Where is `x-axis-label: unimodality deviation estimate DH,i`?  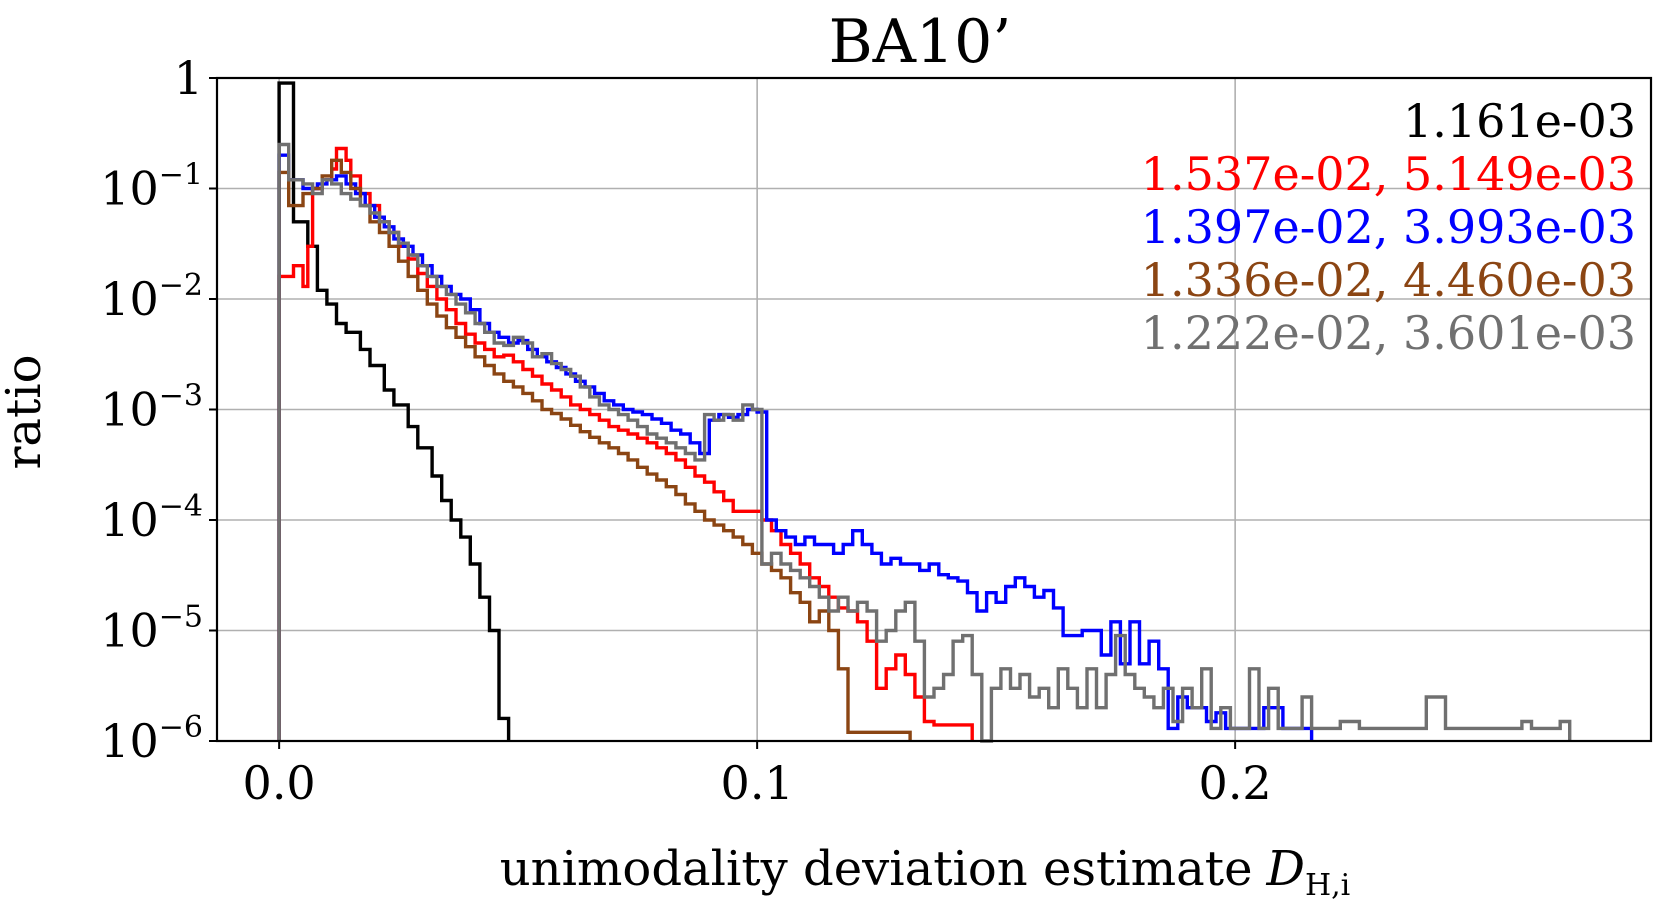 x-axis-label: unimodality deviation estimate DH,i is located at coordinates (925, 872).